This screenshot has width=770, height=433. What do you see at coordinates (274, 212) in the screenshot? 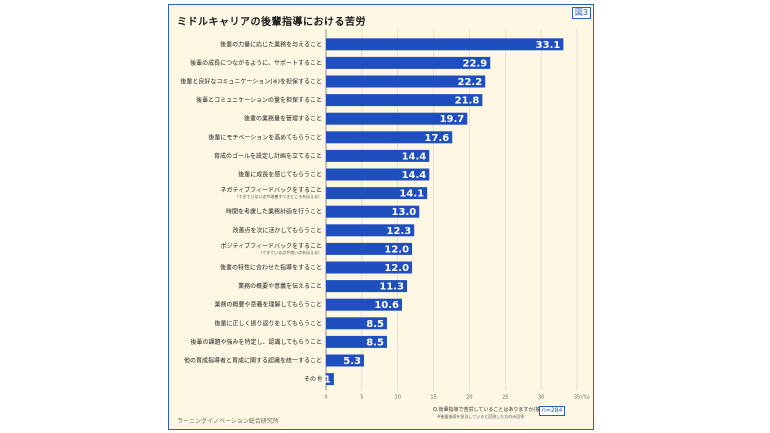
I see `category-label: 時間を考慮した業務計画を行うこと` at bounding box center [274, 212].